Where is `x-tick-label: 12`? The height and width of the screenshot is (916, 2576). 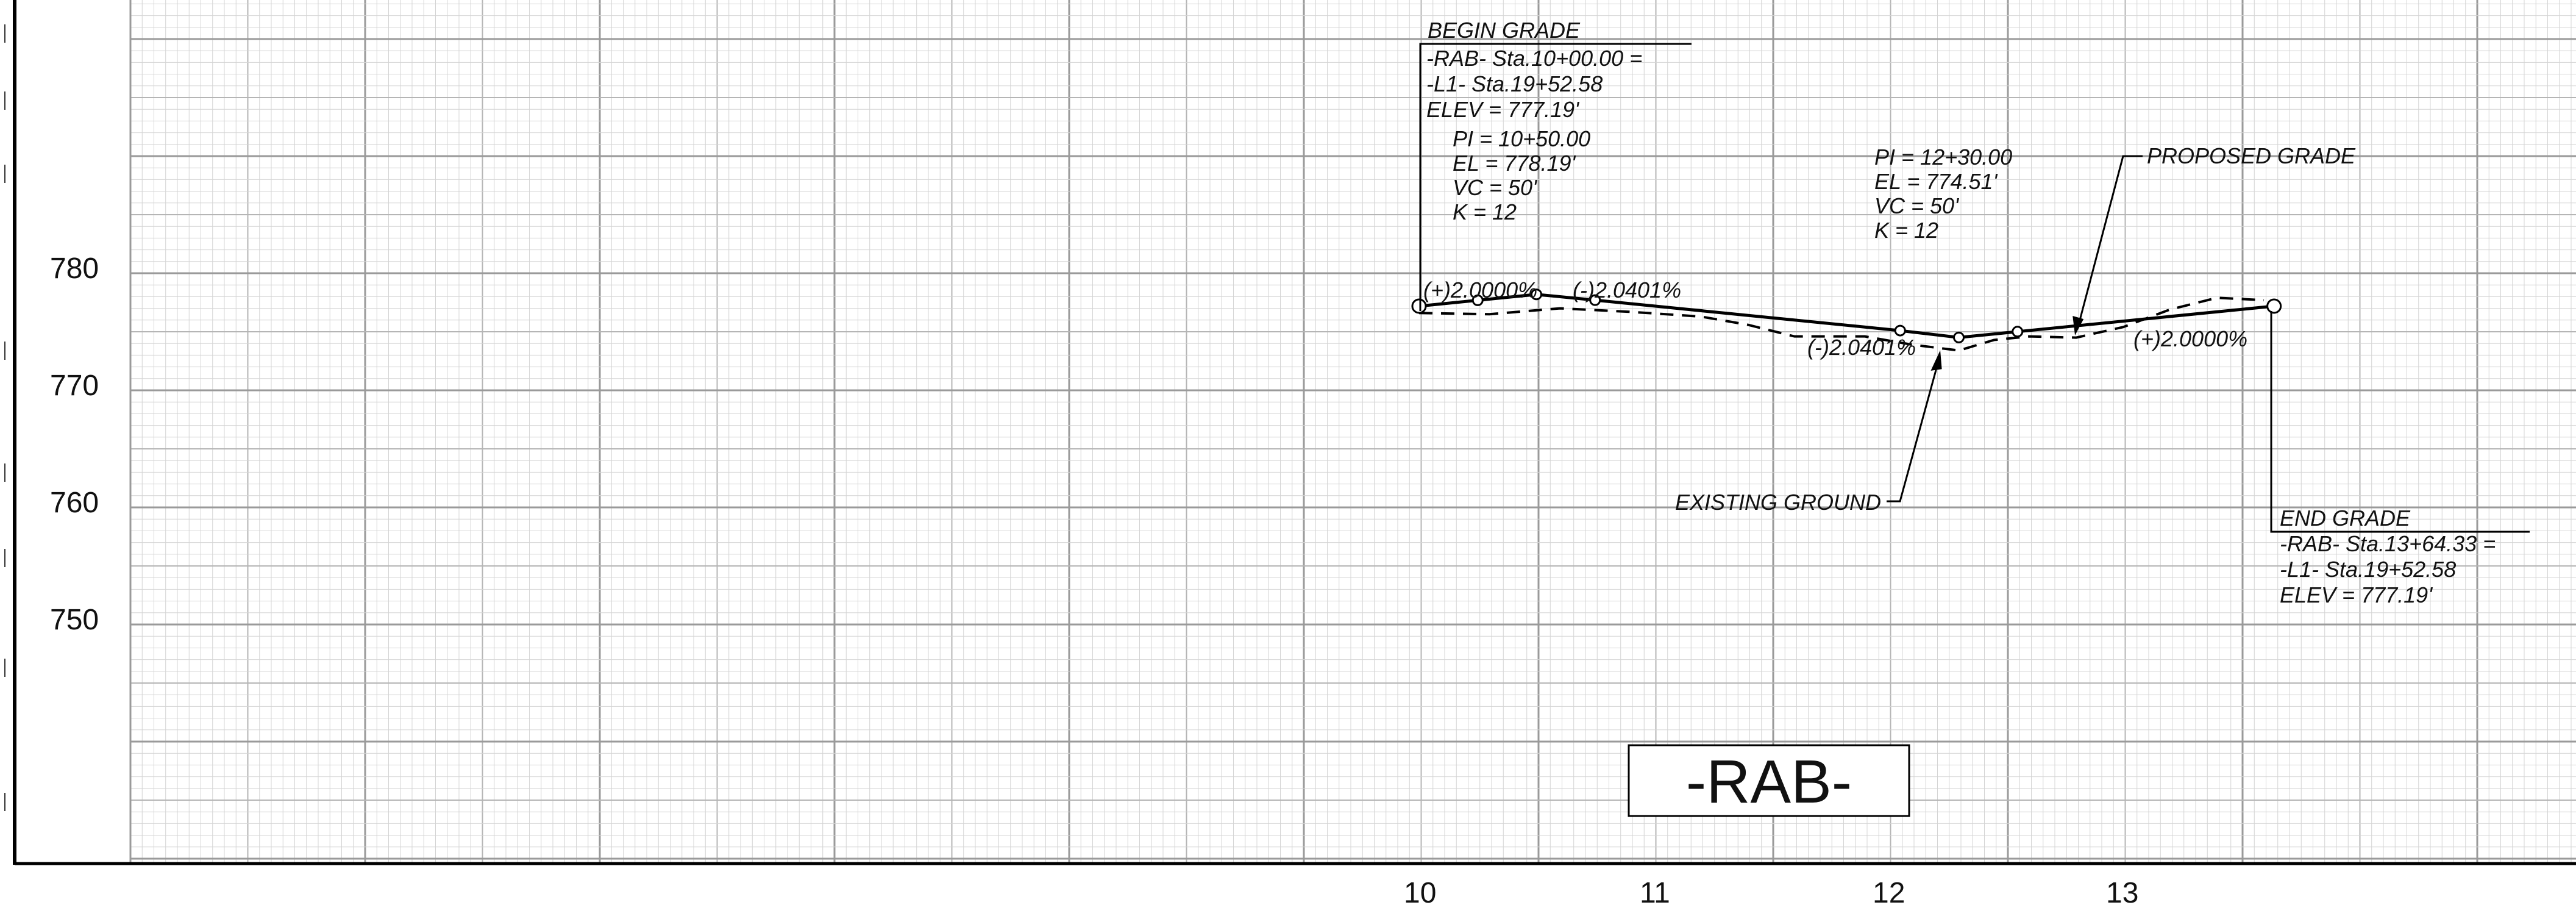 x-tick-label: 12 is located at coordinates (1889, 893).